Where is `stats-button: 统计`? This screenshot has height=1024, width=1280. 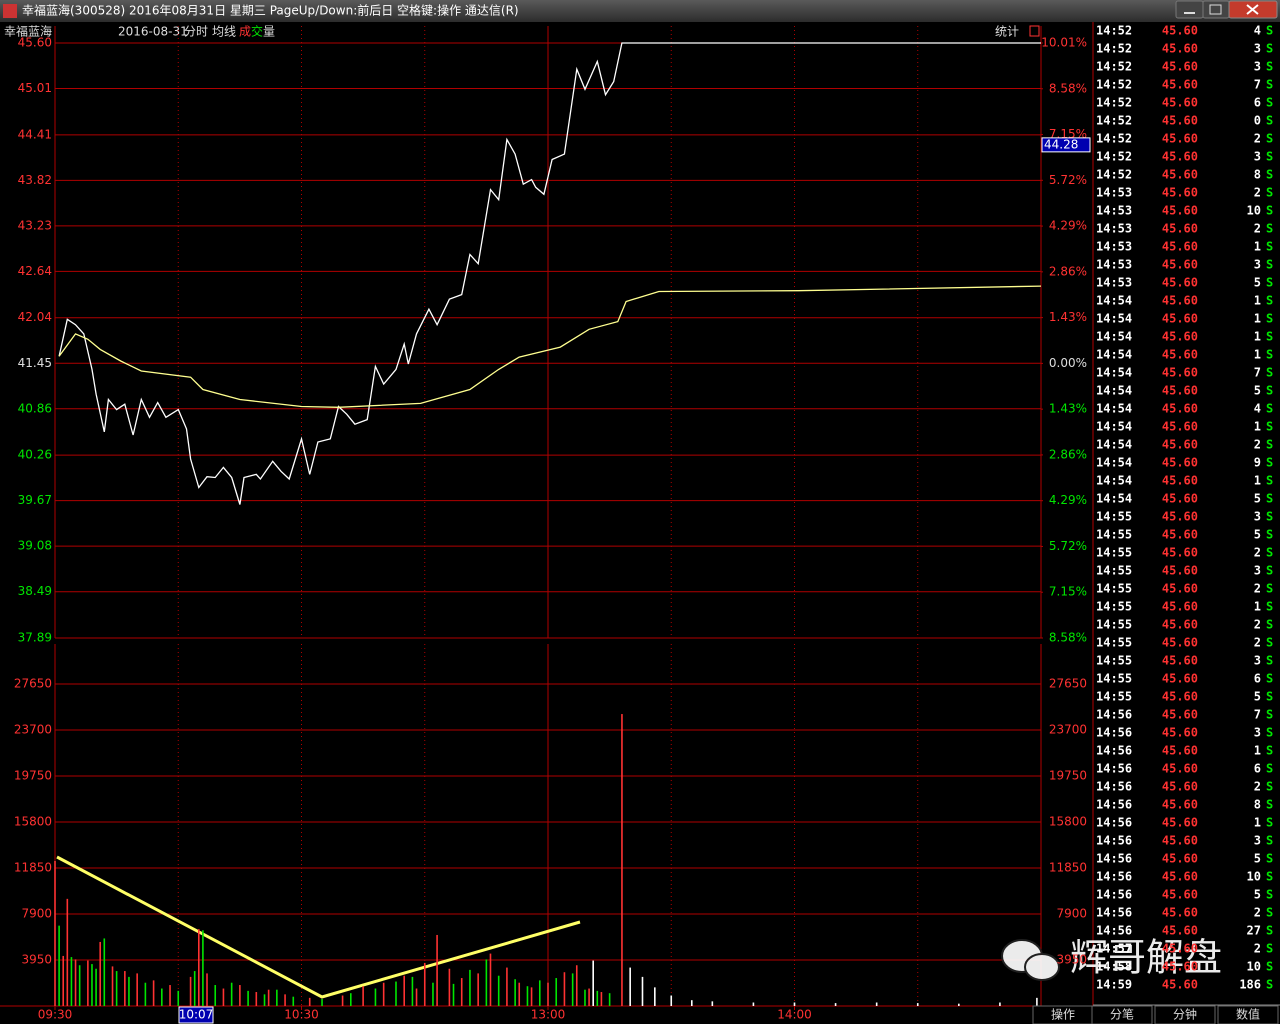
stats-button: 统计 is located at coordinates (1007, 32).